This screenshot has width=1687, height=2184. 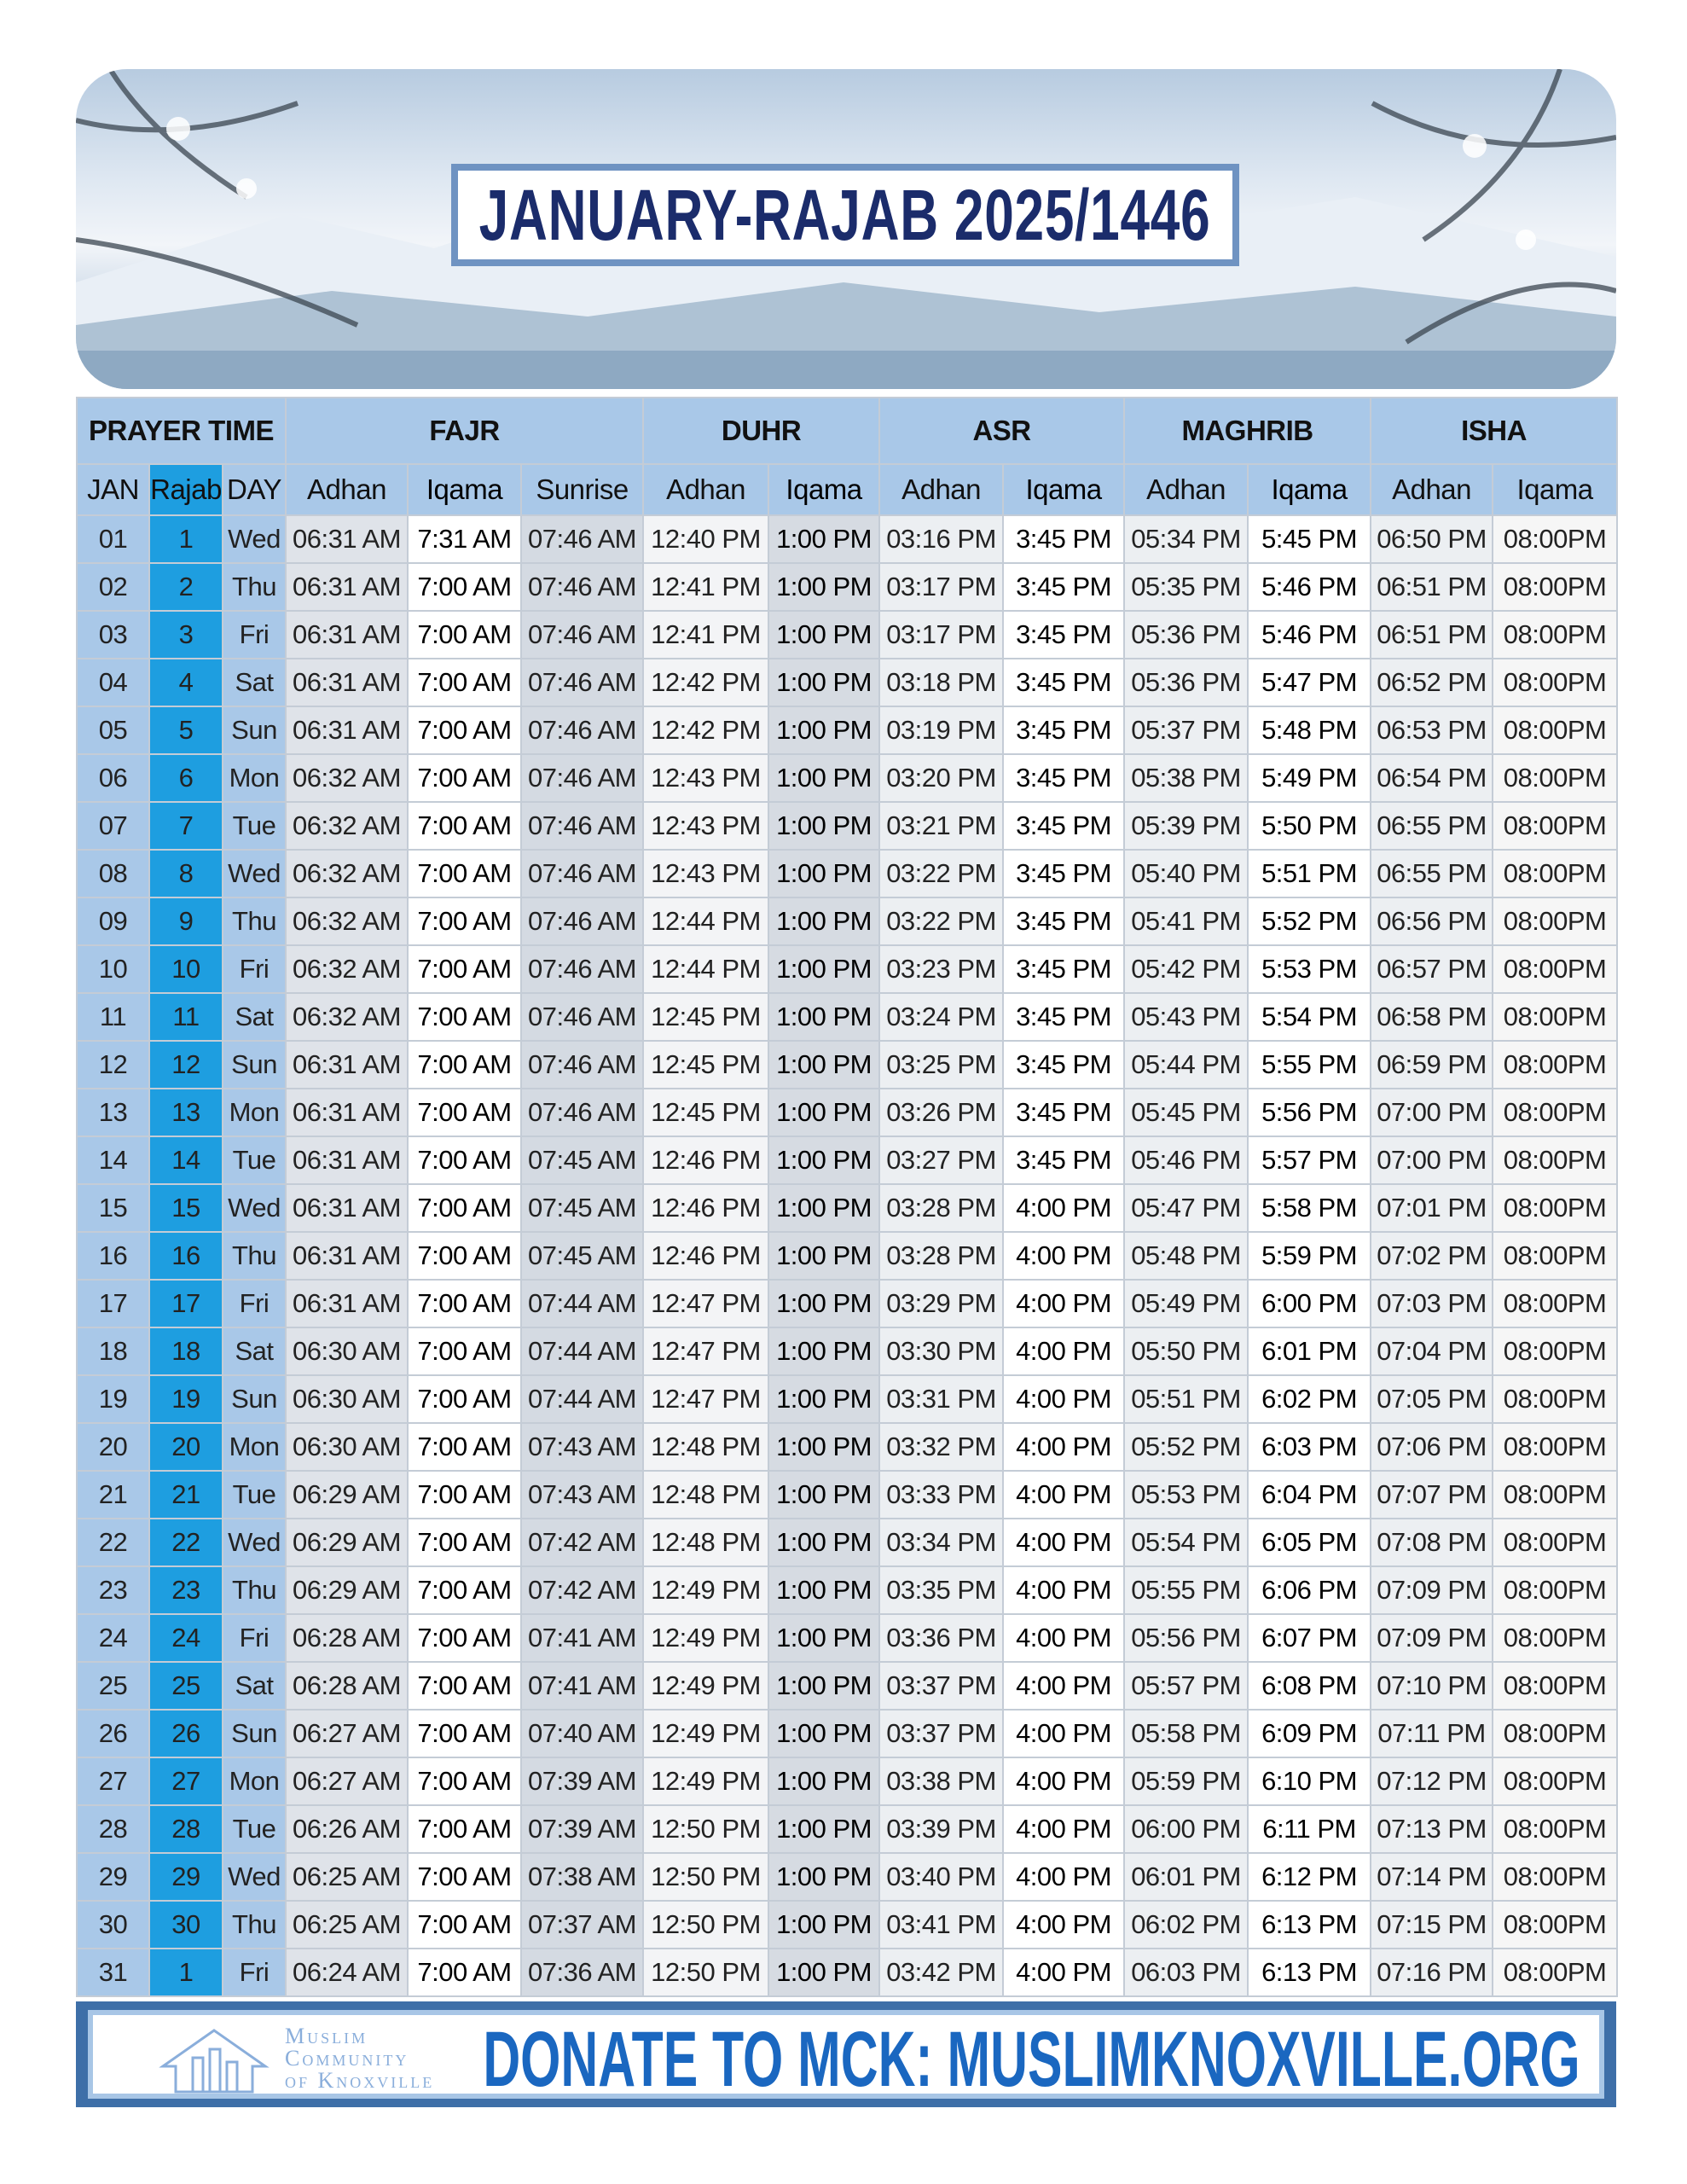 What do you see at coordinates (1186, 1160) in the screenshot?
I see `table-cell: 05:46 PM` at bounding box center [1186, 1160].